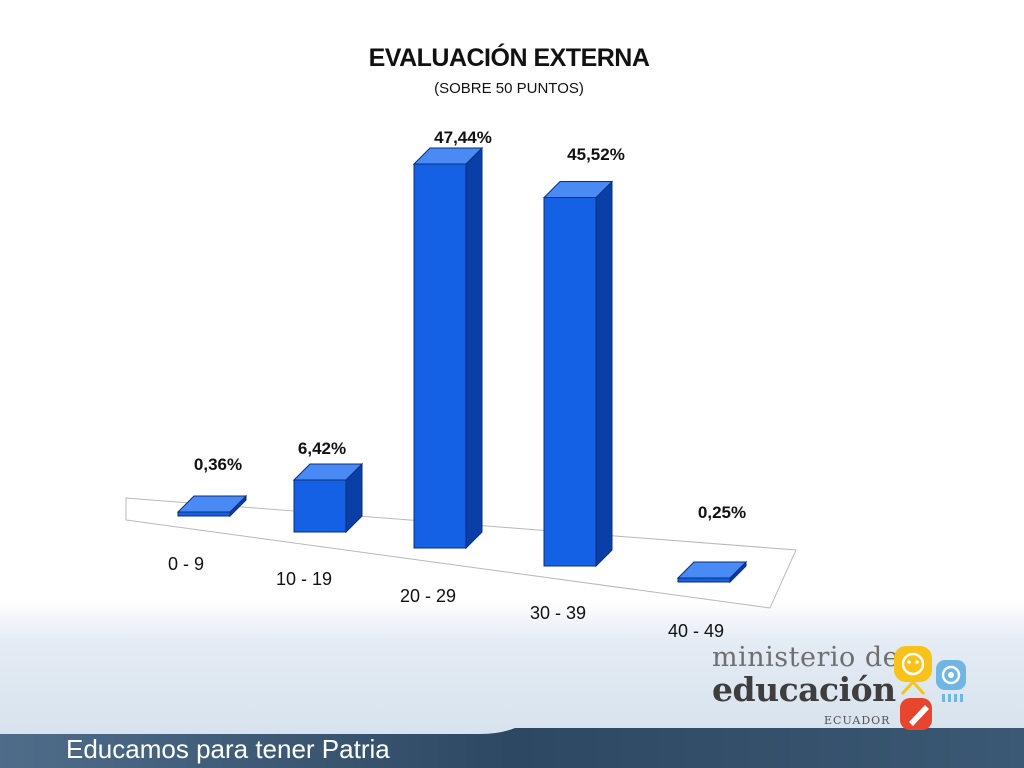 This screenshot has height=768, width=1024. What do you see at coordinates (509, 58) in the screenshot?
I see `chart-title: EVALUACIÓN EXTERNA` at bounding box center [509, 58].